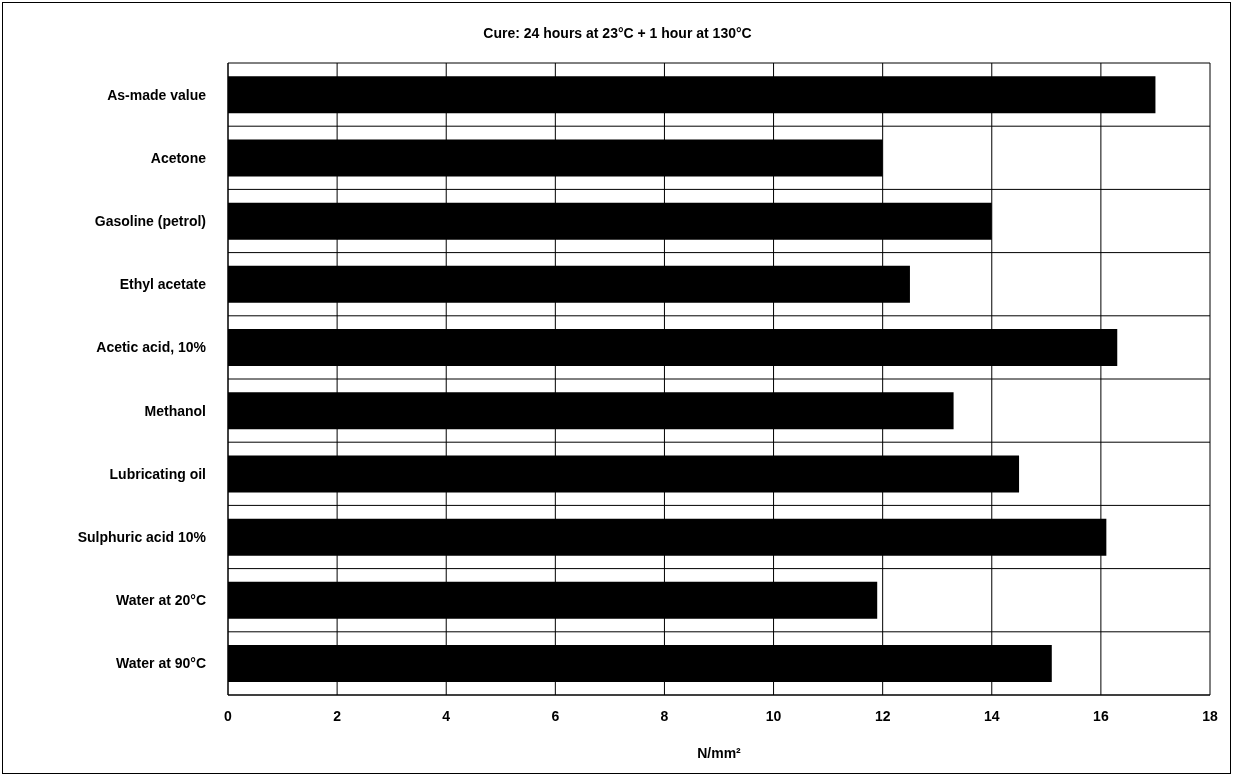 This screenshot has height=778, width=1235. What do you see at coordinates (773, 715) in the screenshot?
I see `x-tick-label: 10` at bounding box center [773, 715].